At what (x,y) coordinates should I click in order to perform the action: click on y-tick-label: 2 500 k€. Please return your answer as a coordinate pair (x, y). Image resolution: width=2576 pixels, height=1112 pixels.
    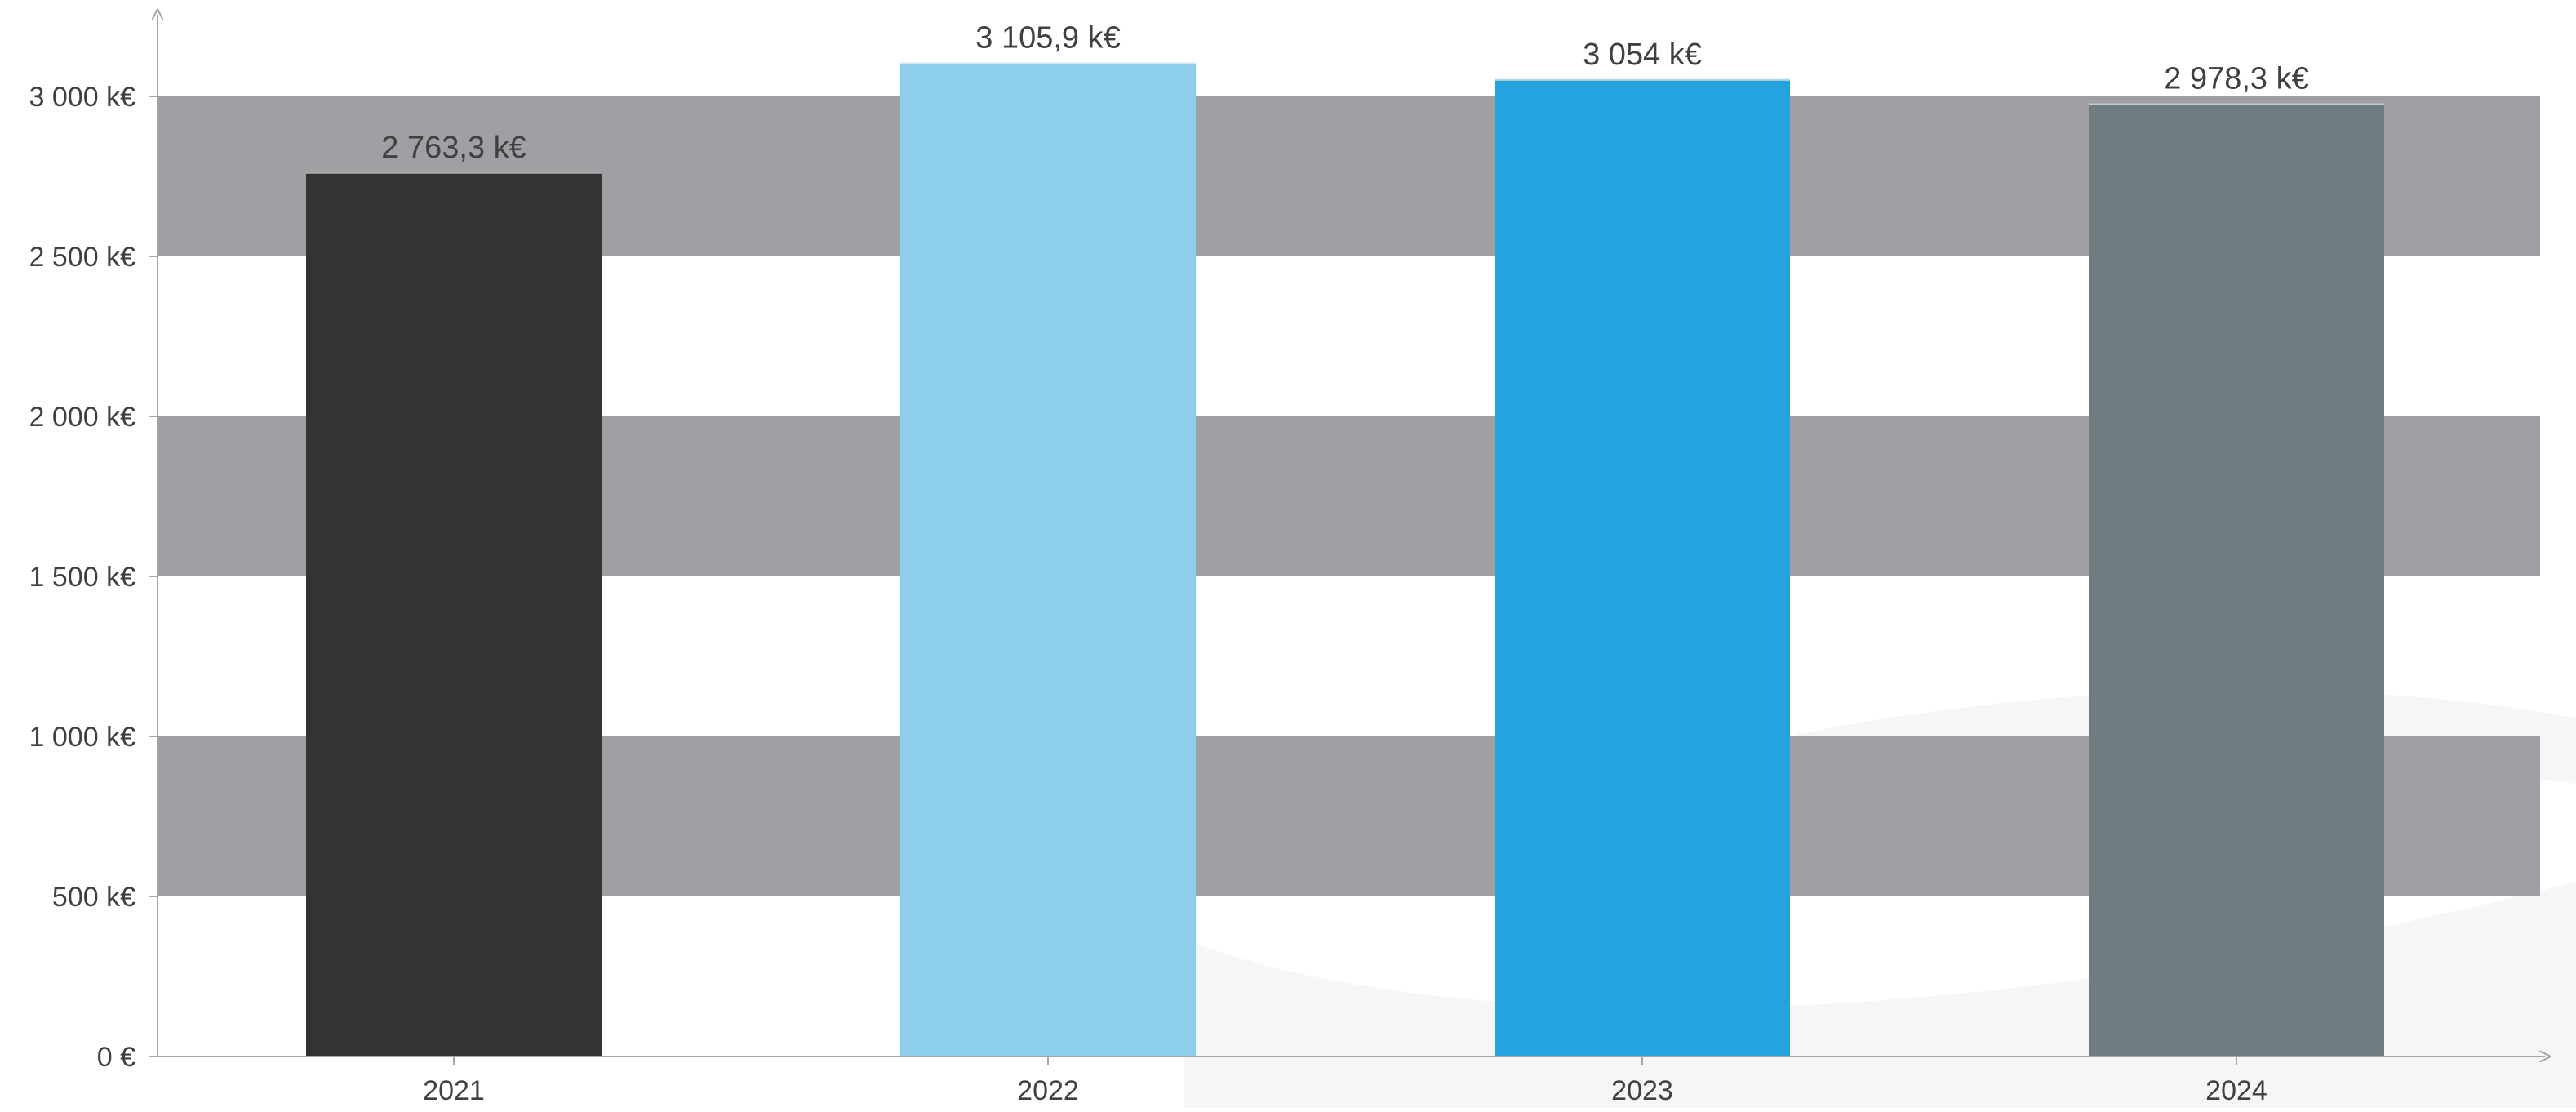
    Looking at the image, I should click on (82, 257).